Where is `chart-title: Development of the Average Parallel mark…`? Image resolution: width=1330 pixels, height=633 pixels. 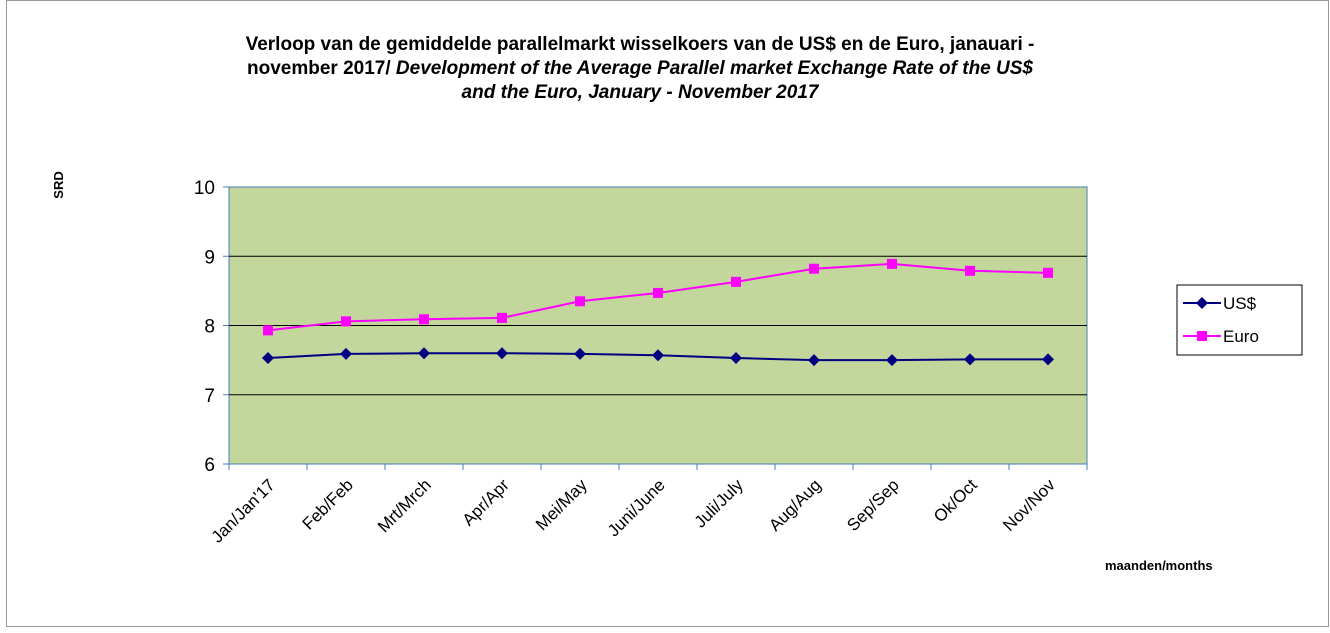
chart-title: Development of the Average Parallel mark… is located at coordinates (714, 68).